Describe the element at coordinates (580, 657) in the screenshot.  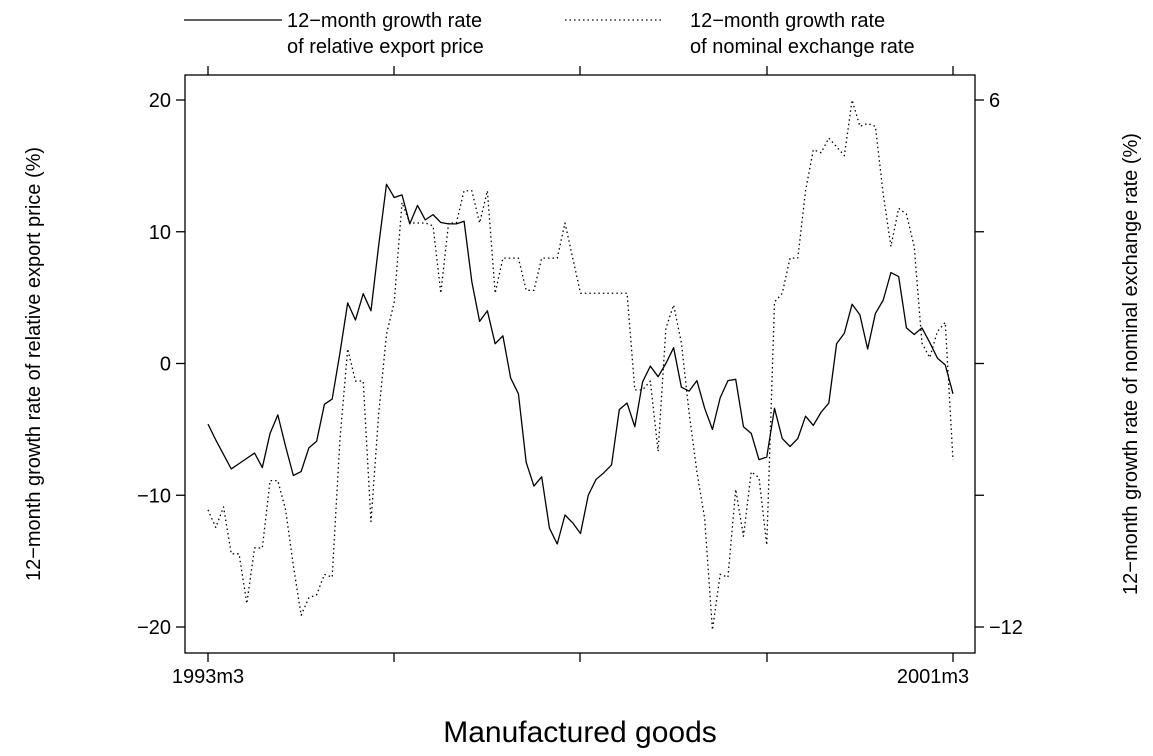
I see `x-ticks-bottom` at that location.